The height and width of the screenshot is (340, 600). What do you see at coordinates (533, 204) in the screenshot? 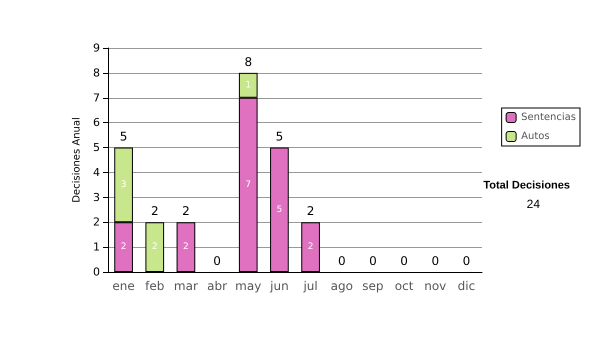
I see `text: 24` at bounding box center [533, 204].